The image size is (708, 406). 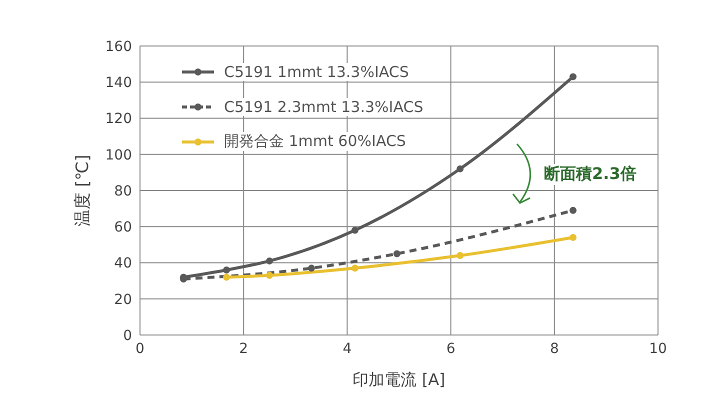 What do you see at coordinates (118, 46) in the screenshot?
I see `y-tick-label: 160` at bounding box center [118, 46].